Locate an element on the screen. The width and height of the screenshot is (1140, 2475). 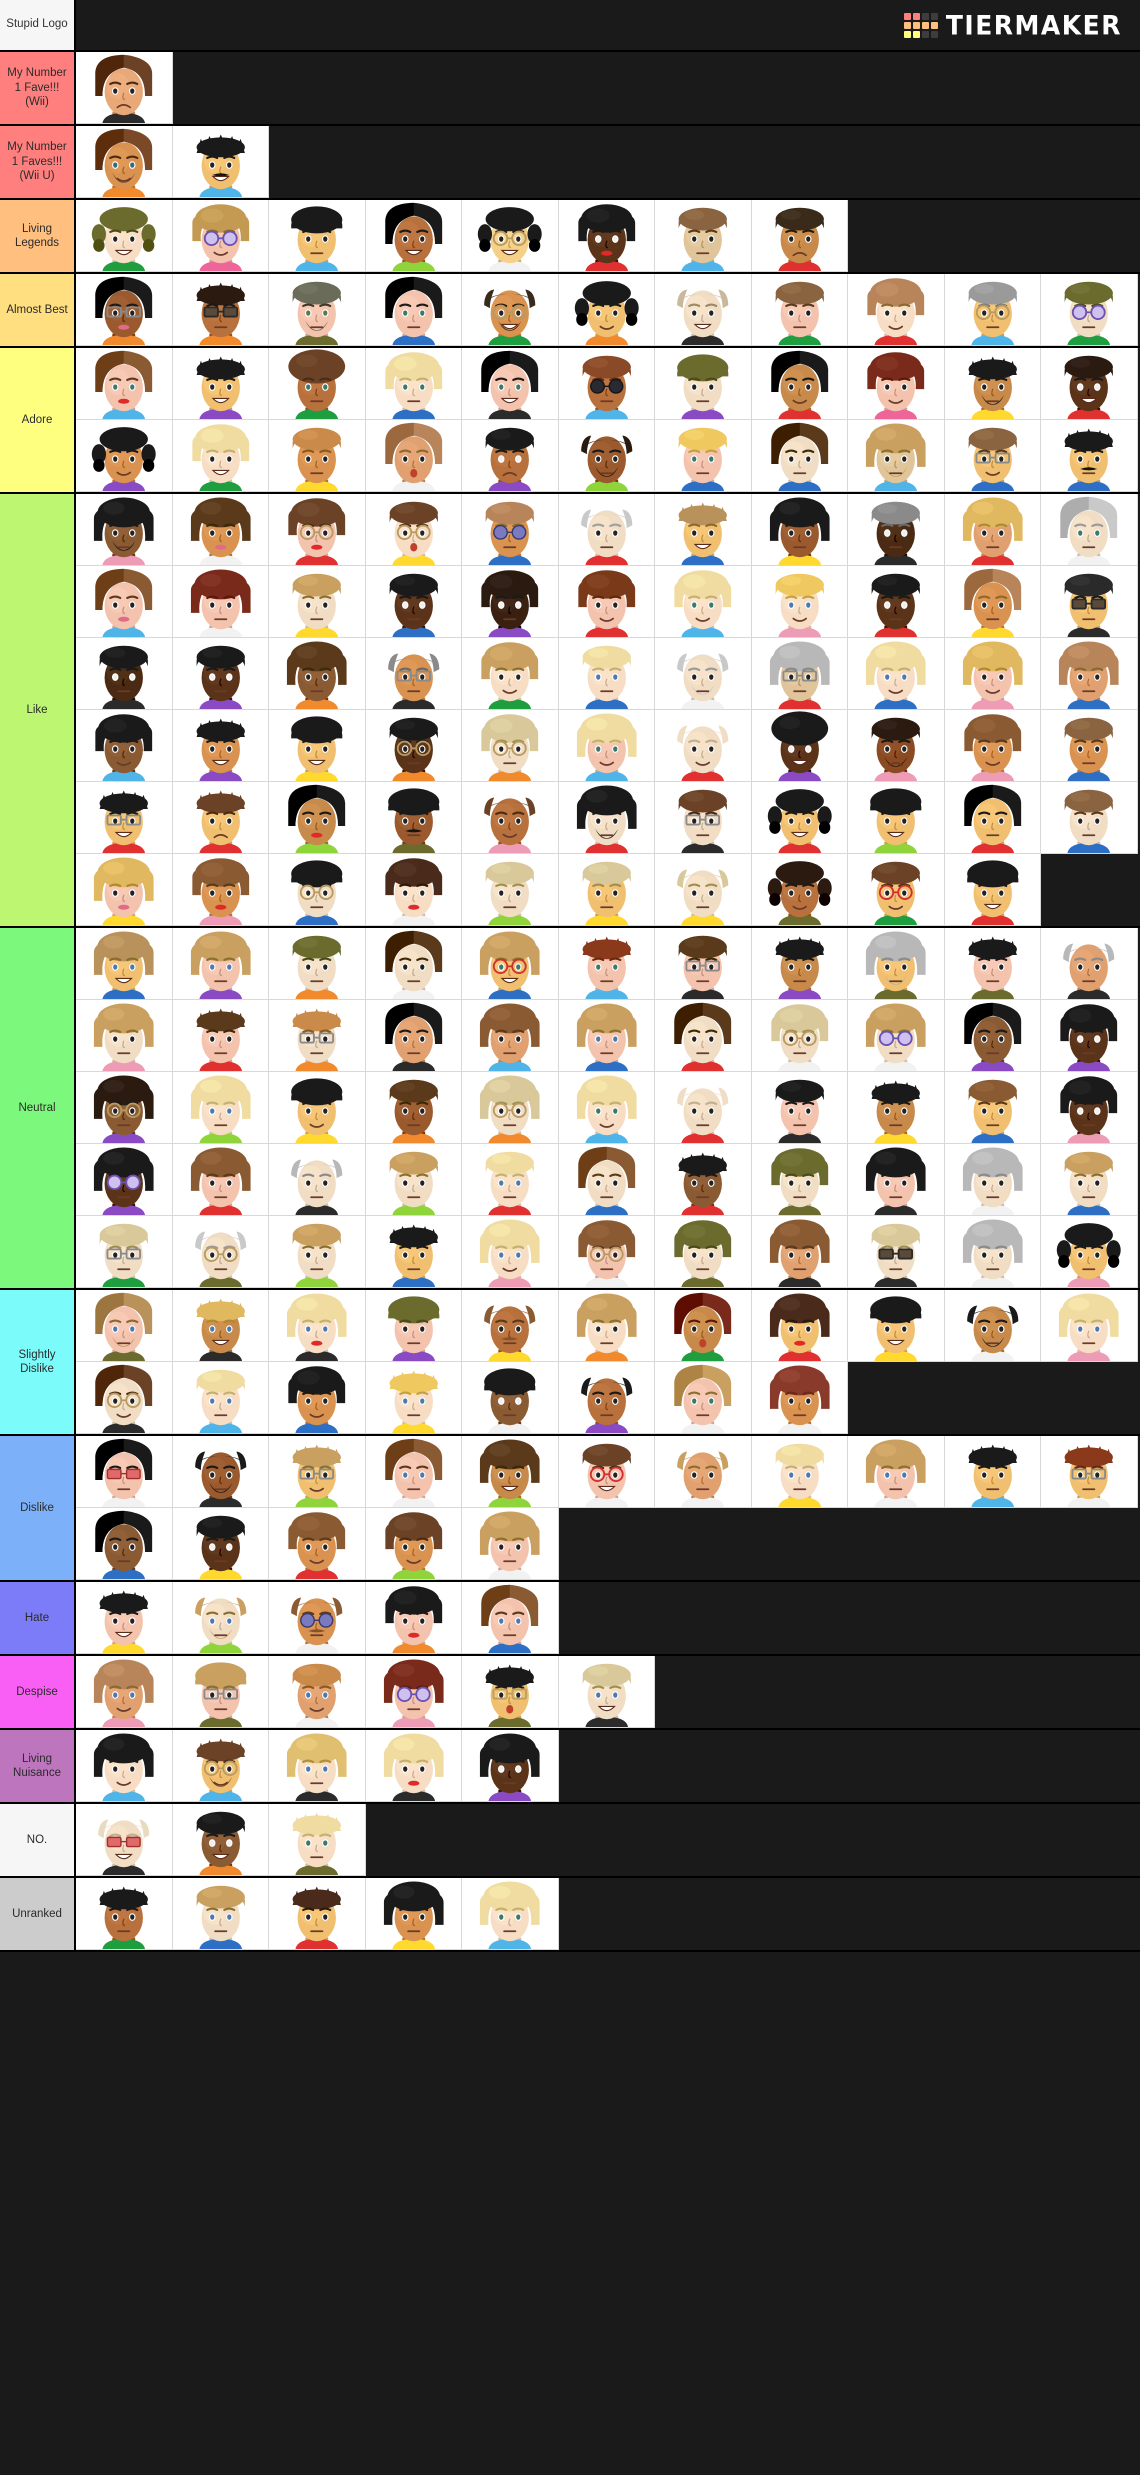
tier-label-hate: Hate is located at coordinates (38, 1618).